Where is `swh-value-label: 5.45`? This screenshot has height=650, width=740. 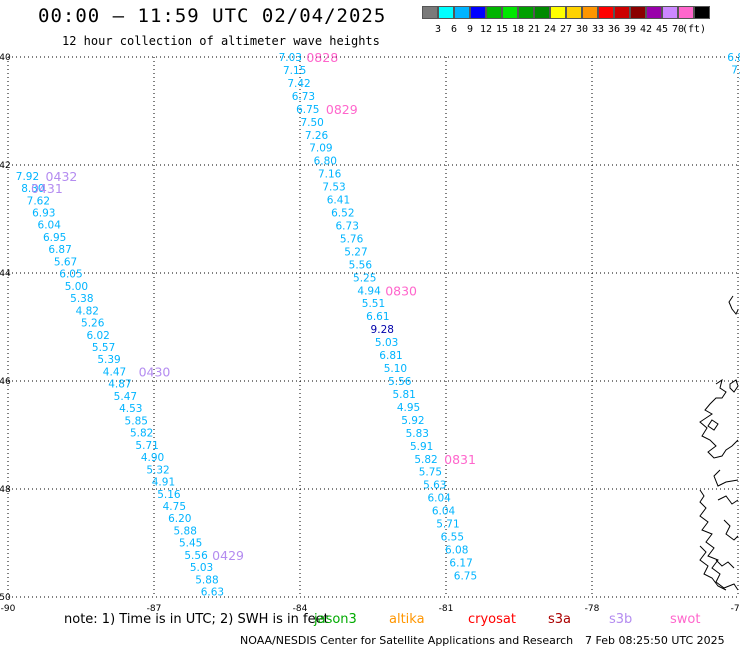 swh-value-label: 5.45 is located at coordinates (190, 544).